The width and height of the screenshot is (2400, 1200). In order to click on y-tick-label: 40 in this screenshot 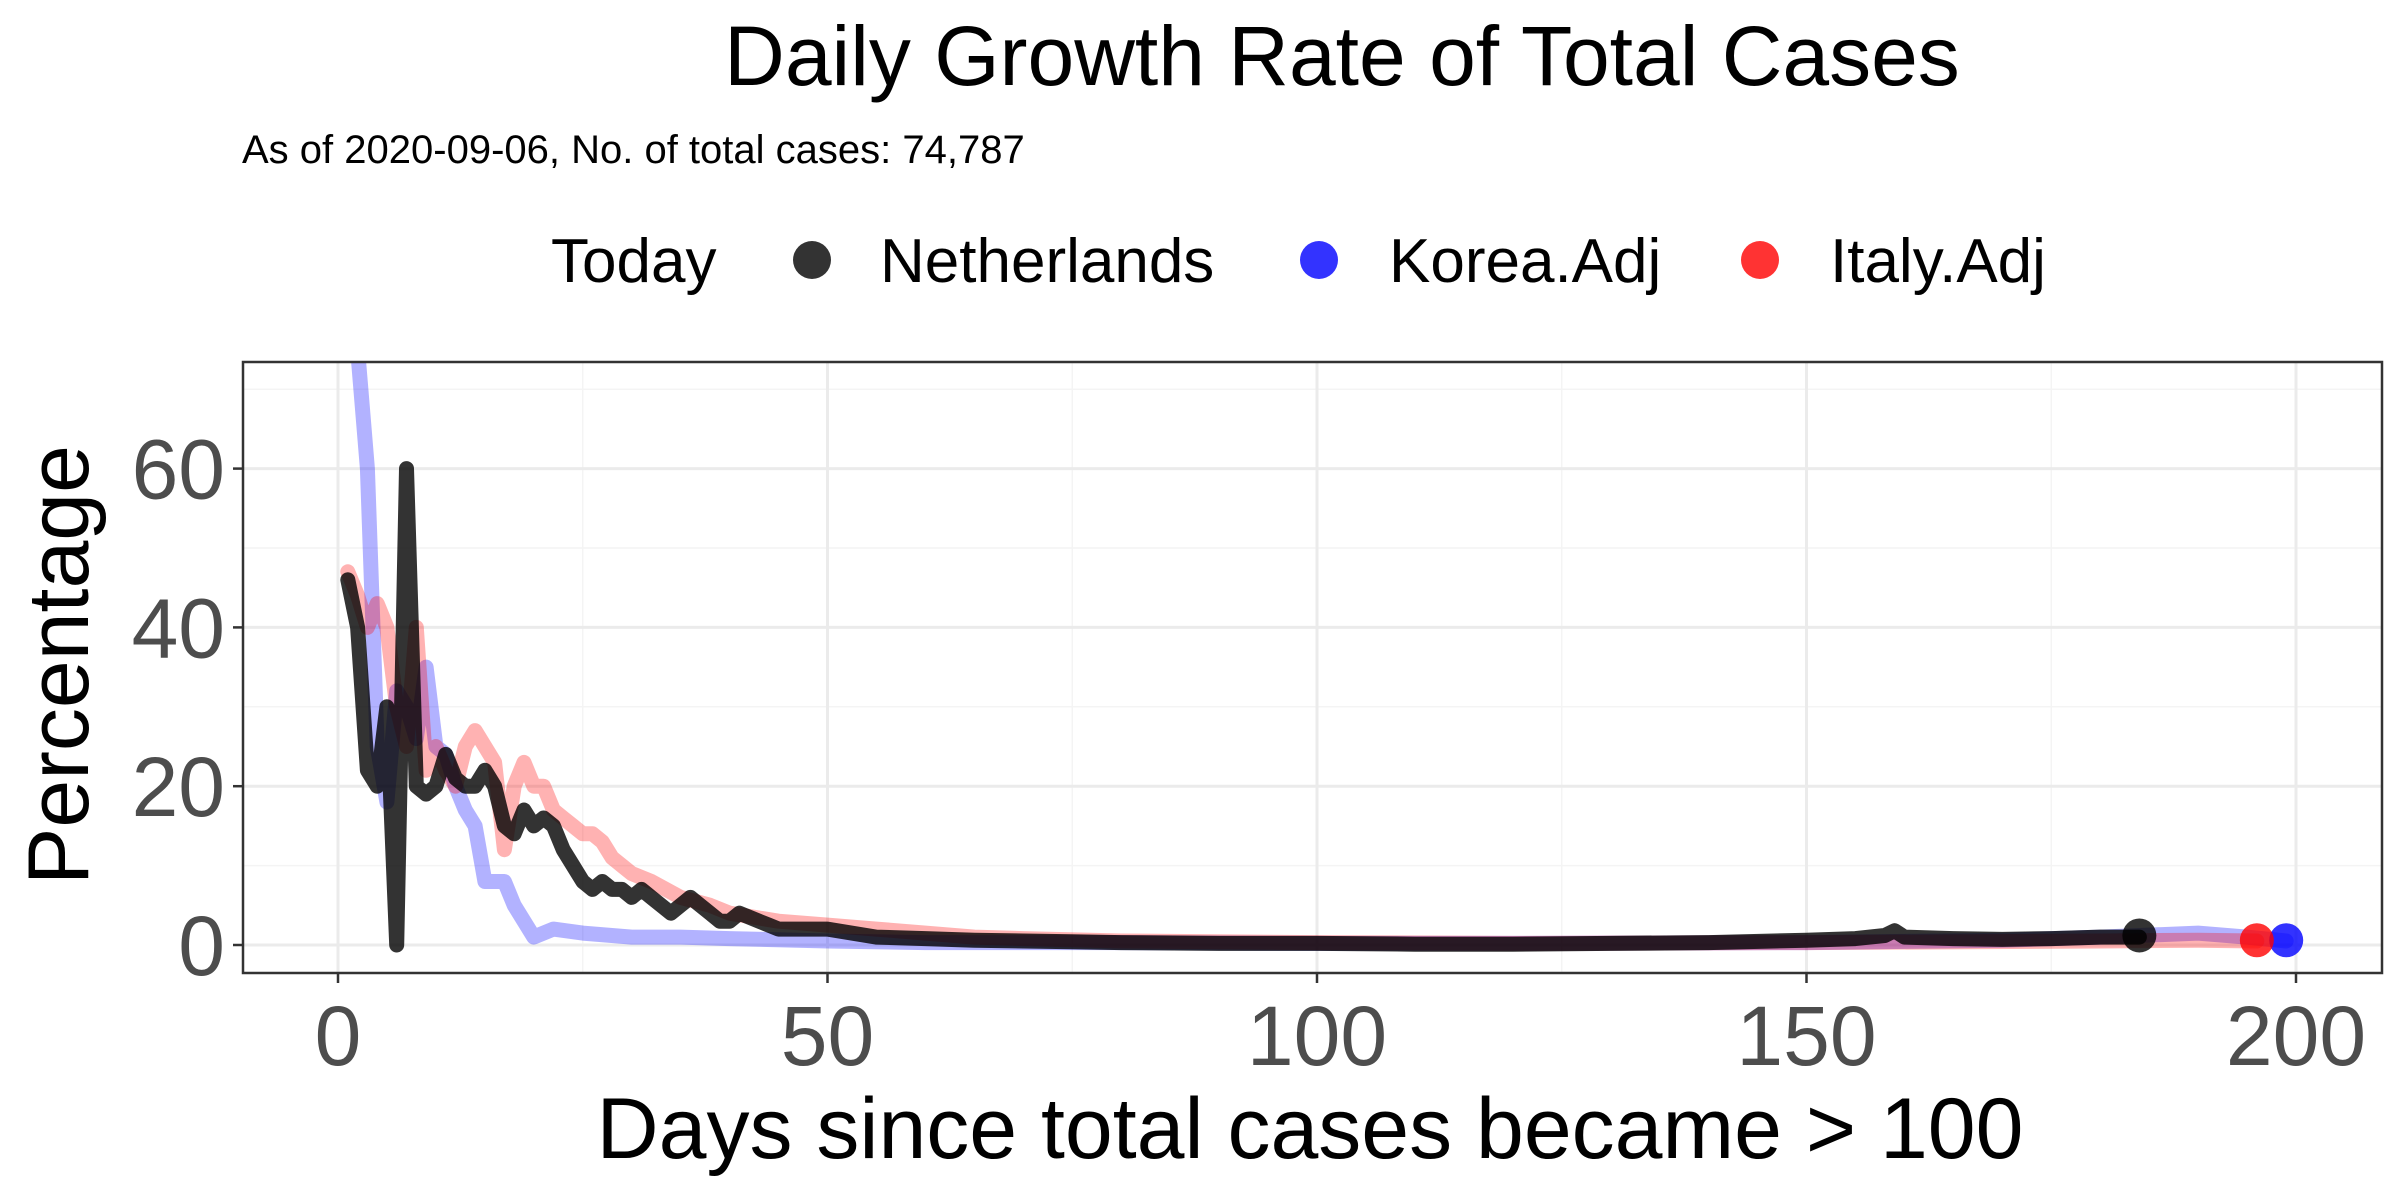, I will do `click(178, 628)`.